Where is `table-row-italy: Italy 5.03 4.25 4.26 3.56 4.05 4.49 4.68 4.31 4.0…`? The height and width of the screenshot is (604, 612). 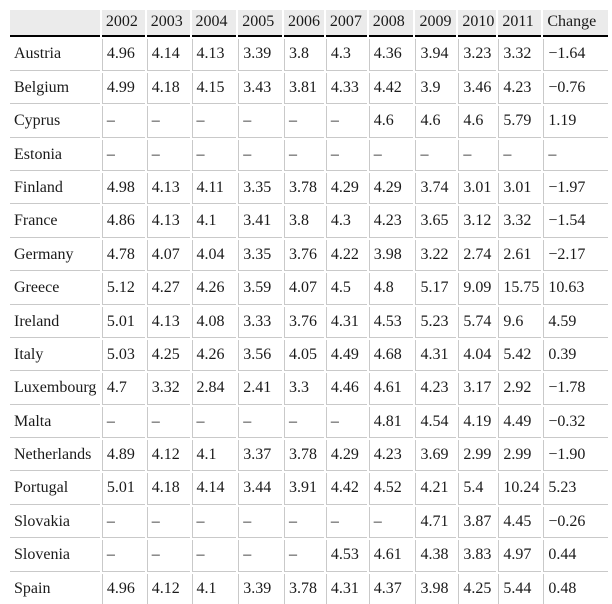 table-row-italy: Italy 5.03 4.25 4.26 3.56 4.05 4.49 4.68 4.31 4.0… is located at coordinates (309, 355).